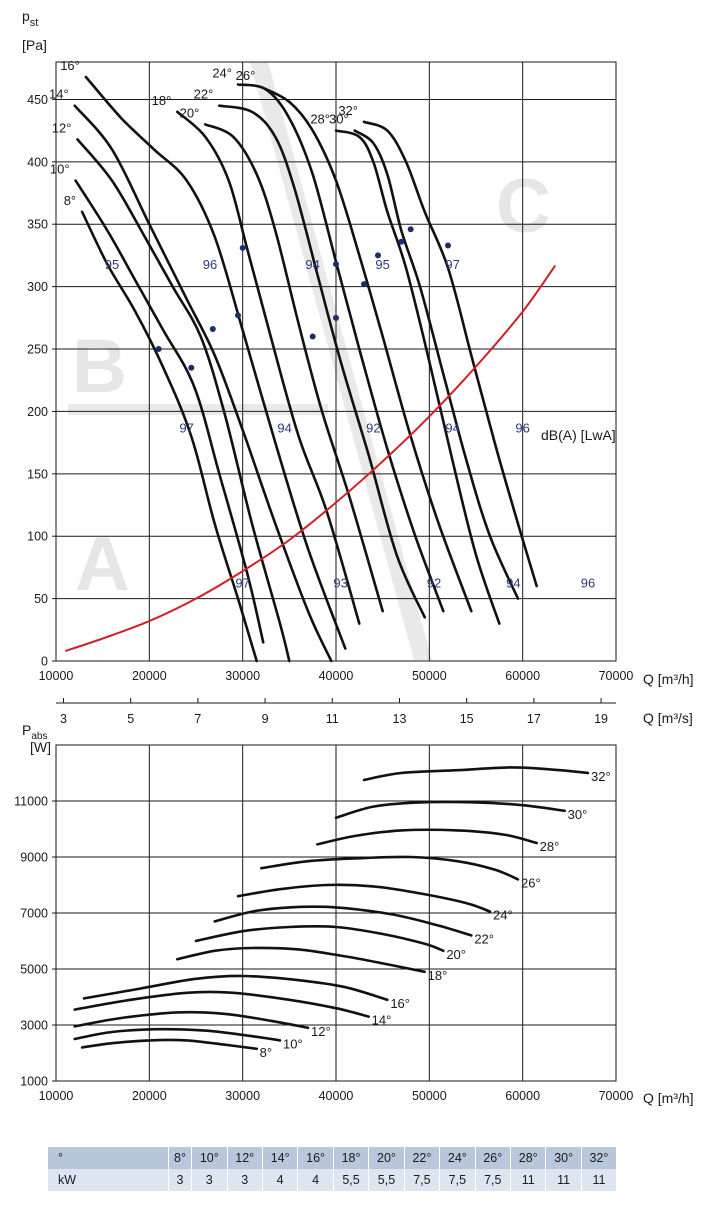 The height and width of the screenshot is (1212, 713). Describe the element at coordinates (99, 366) in the screenshot. I see `zone-letter-b: B` at that location.